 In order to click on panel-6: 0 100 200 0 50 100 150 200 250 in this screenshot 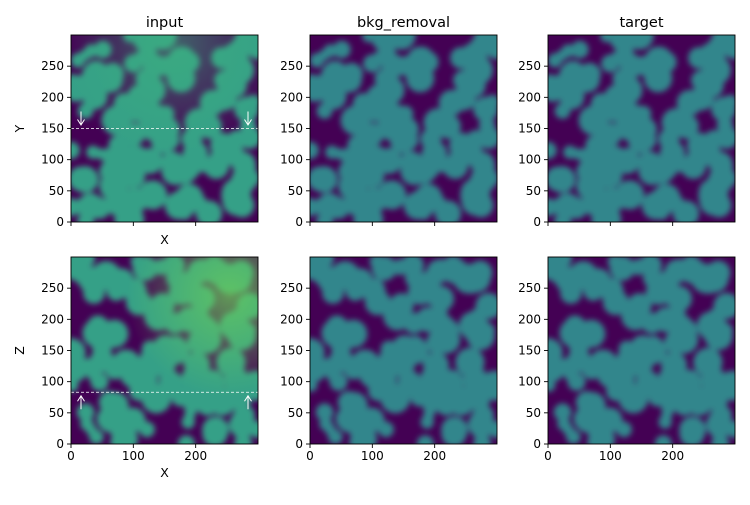, I will do `click(632, 355)`.